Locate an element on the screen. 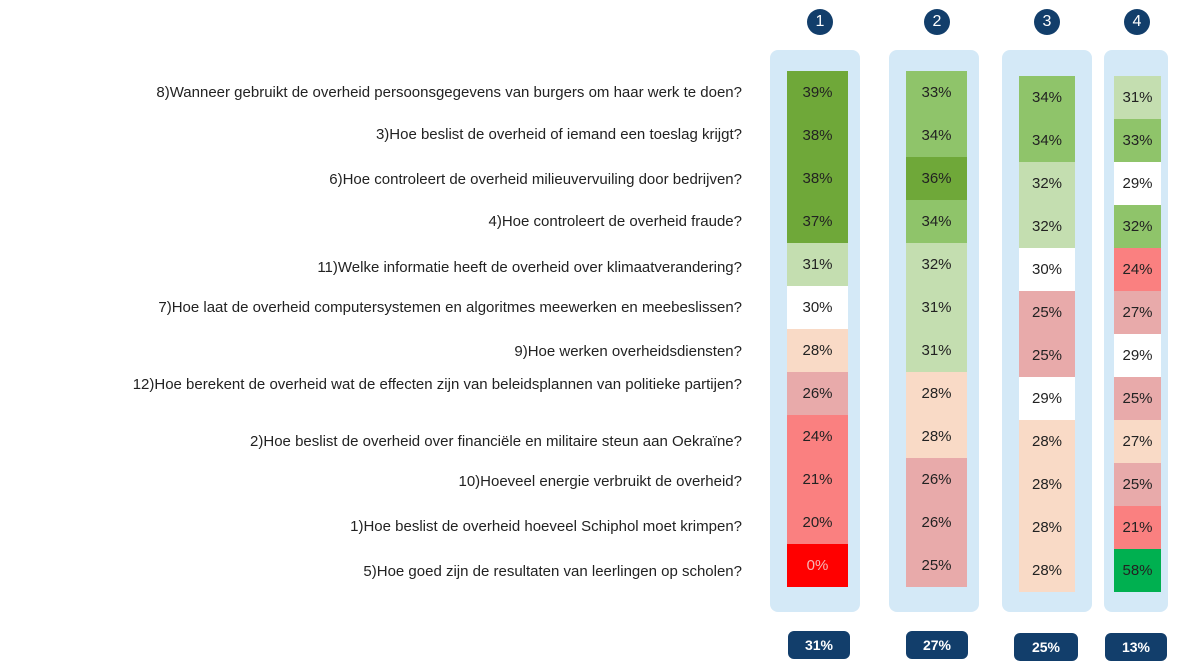 The height and width of the screenshot is (662, 1182). cell: 39% is located at coordinates (817, 92).